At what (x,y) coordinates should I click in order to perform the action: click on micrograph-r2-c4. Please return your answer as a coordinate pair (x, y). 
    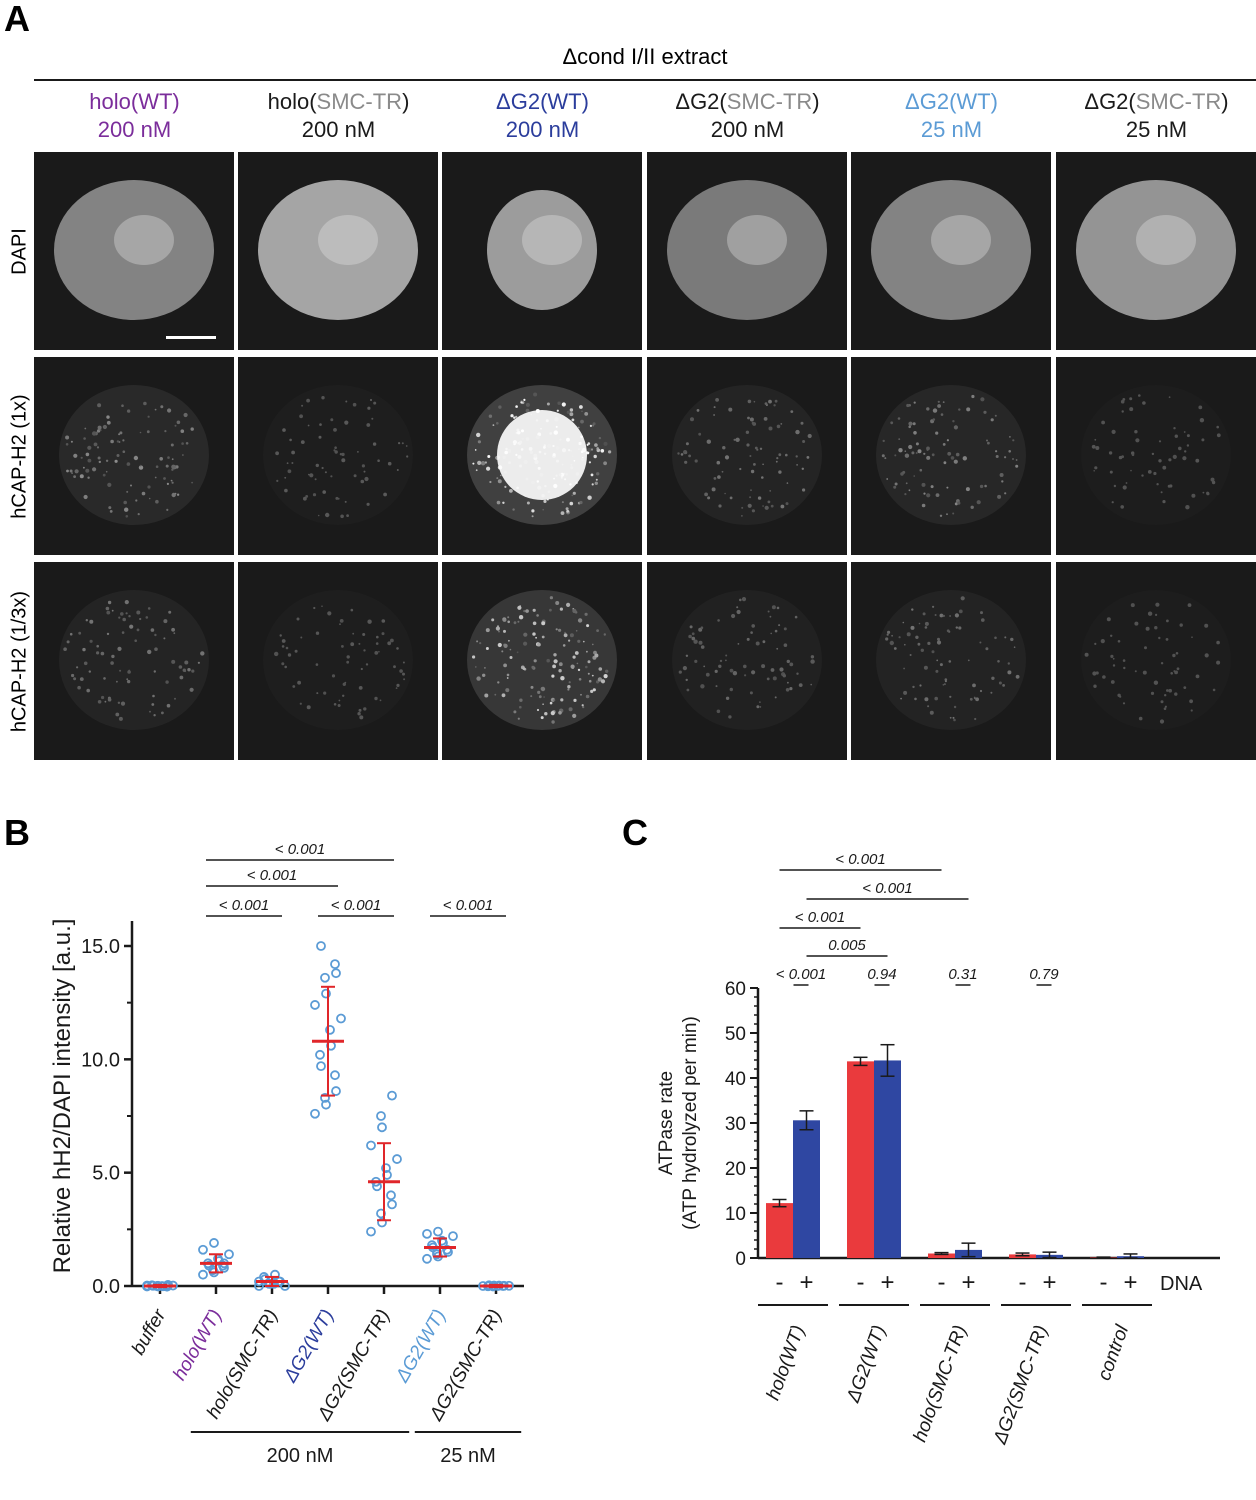
    Looking at the image, I should click on (747, 456).